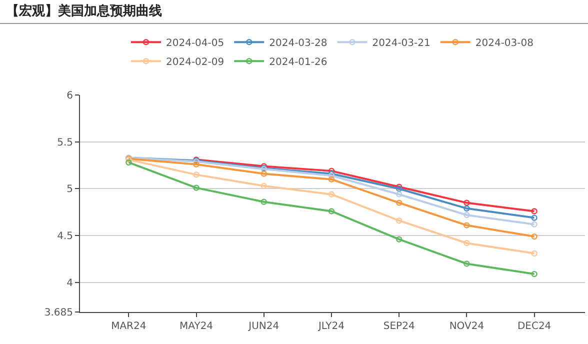 This screenshot has height=344, width=588. I want to click on y-tick-label: 5.5, so click(65, 142).